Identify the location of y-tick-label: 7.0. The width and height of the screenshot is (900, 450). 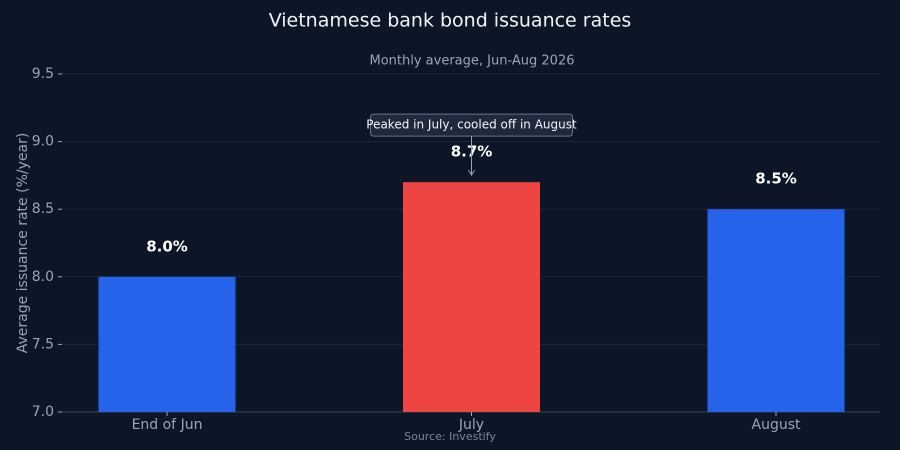
(43, 412).